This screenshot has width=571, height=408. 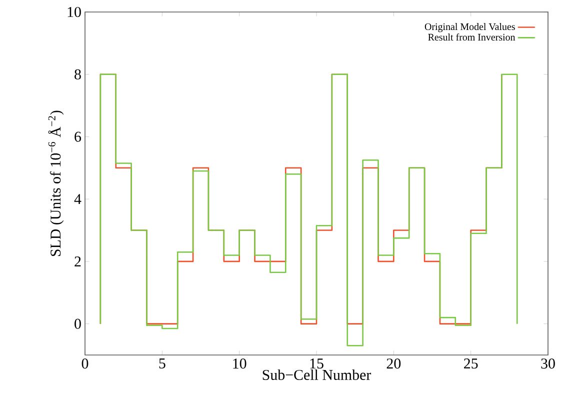 I want to click on y-tick-label: 0, so click(x=77, y=323).